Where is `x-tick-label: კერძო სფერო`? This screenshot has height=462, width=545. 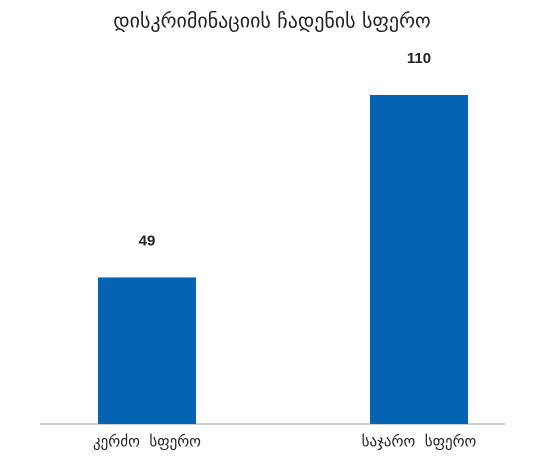 x-tick-label: კერძო სფერო is located at coordinates (147, 442).